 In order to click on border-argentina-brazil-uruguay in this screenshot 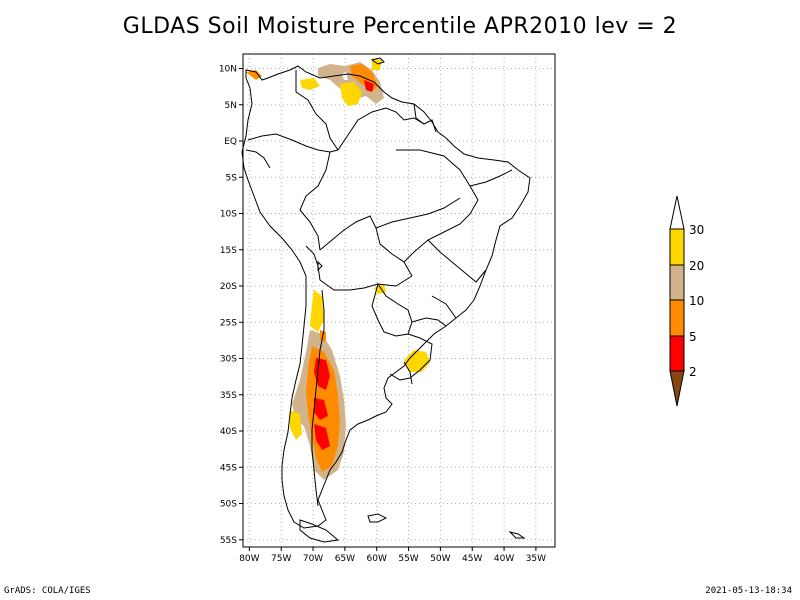, I will do `click(411, 357)`.